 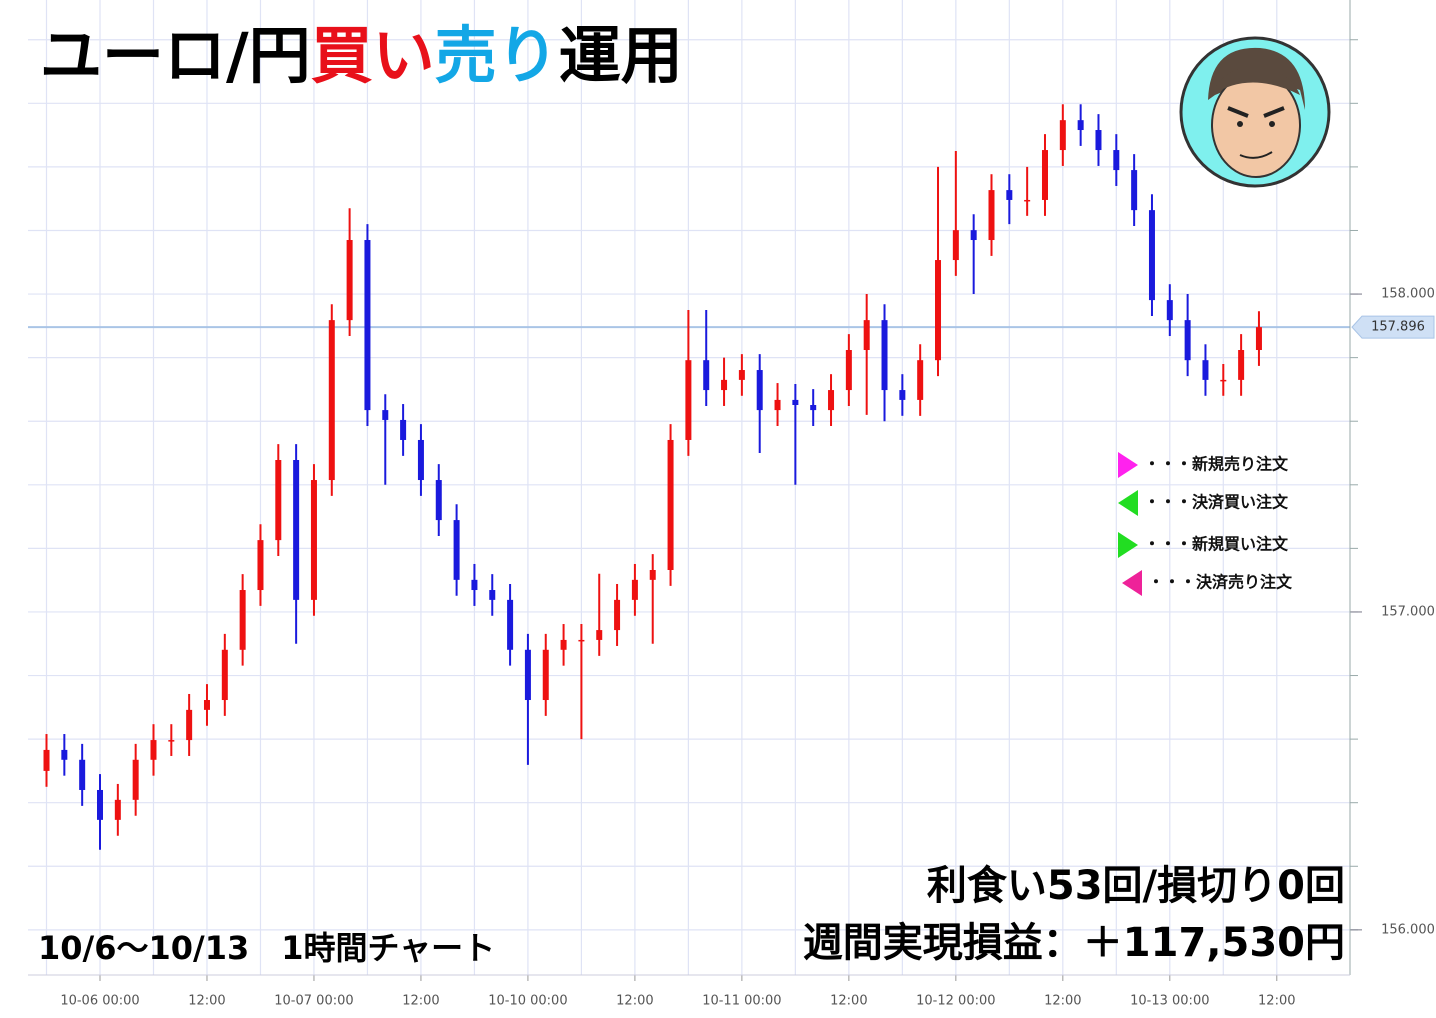 What do you see at coordinates (955, 1001) in the screenshot?
I see `x-tick-label: 10-12 00:00` at bounding box center [955, 1001].